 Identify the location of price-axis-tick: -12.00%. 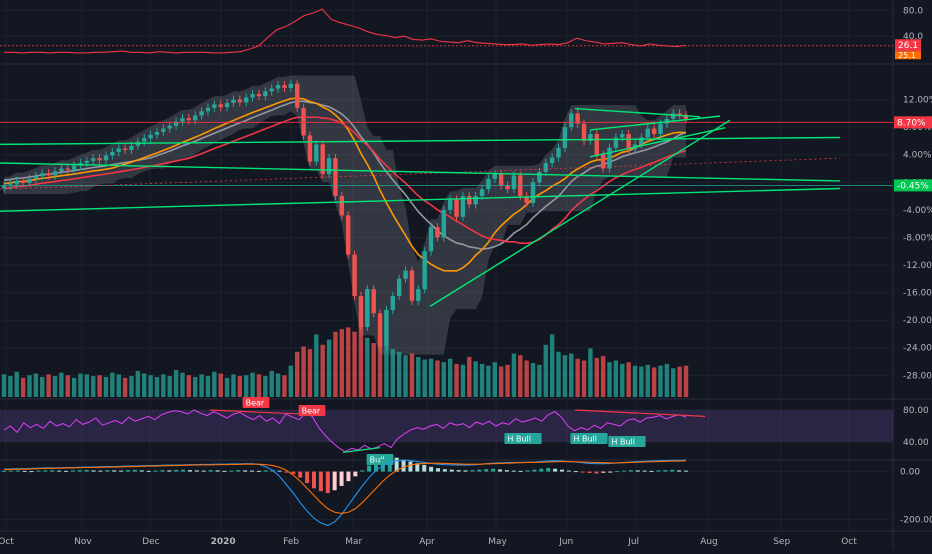
(917, 266).